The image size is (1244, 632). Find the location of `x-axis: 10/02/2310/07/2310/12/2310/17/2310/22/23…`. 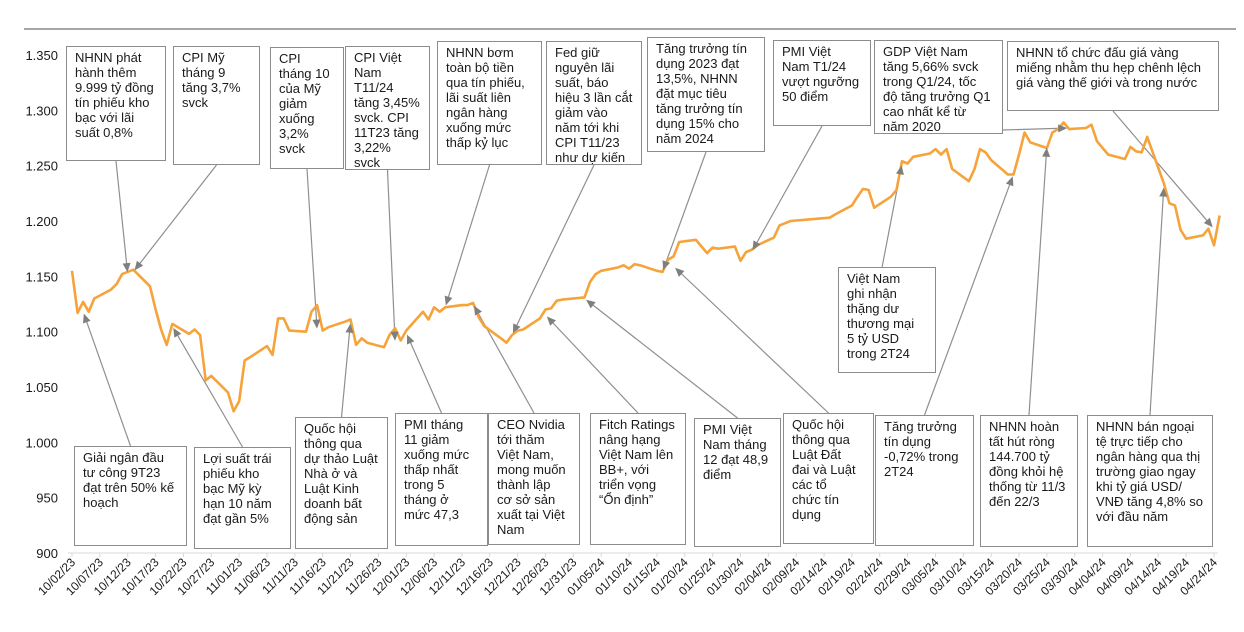

x-axis: 10/02/2310/07/2310/12/2310/17/2310/22/23… is located at coordinates (627, 575).